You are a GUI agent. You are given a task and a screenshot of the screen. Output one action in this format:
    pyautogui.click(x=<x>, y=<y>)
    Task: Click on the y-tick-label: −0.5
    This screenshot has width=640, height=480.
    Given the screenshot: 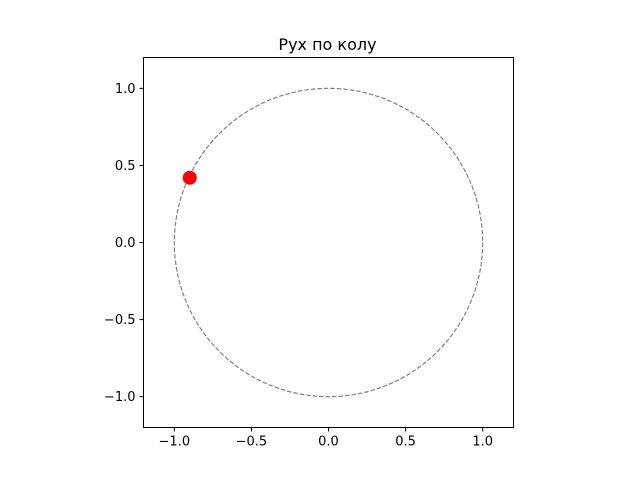 What is the action you would take?
    pyautogui.click(x=120, y=320)
    